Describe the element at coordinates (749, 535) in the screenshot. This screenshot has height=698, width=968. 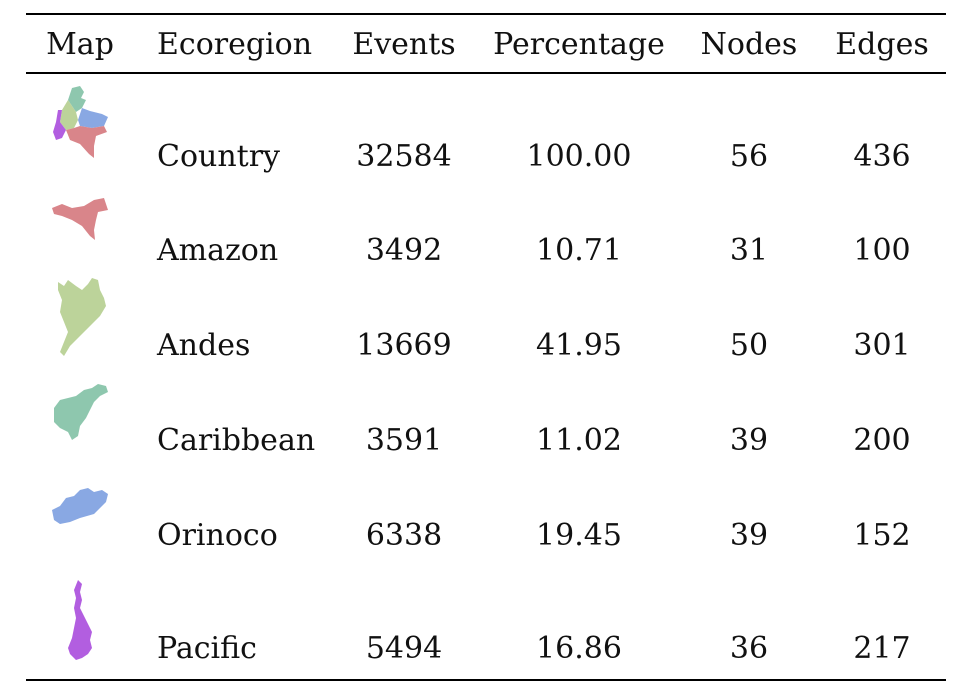
I see `row-orinoco-nodes: 39` at that location.